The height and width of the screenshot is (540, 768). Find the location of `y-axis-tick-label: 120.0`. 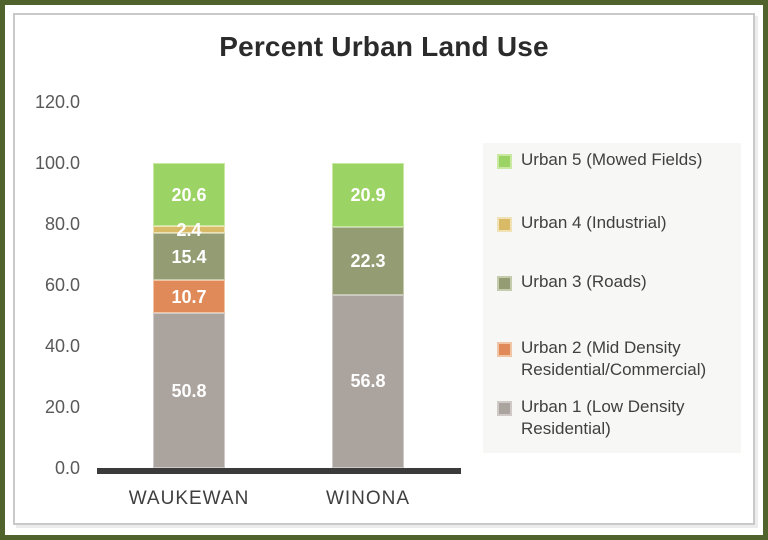

y-axis-tick-label: 120.0 is located at coordinates (57, 102).